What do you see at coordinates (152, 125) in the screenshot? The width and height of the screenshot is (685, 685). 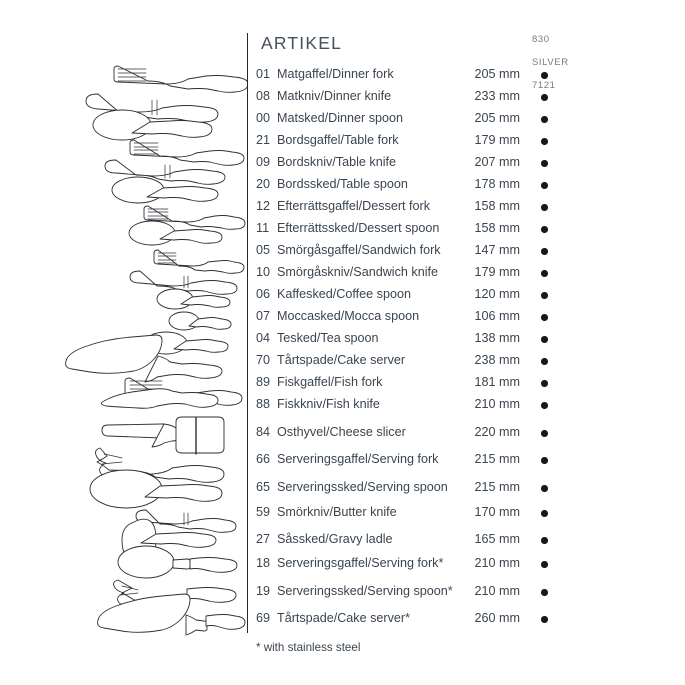 I see `illustration-dinner-spoon` at bounding box center [152, 125].